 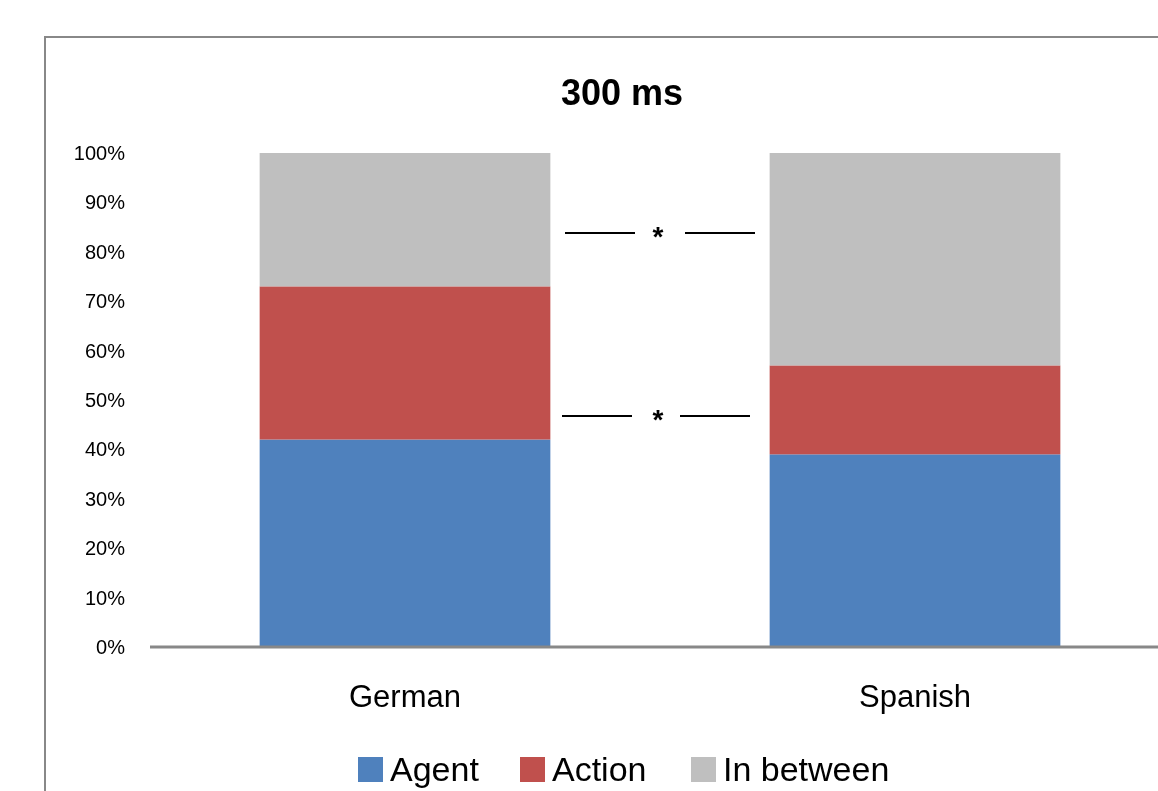 What do you see at coordinates (105, 301) in the screenshot?
I see `y-tick-label: 70%` at bounding box center [105, 301].